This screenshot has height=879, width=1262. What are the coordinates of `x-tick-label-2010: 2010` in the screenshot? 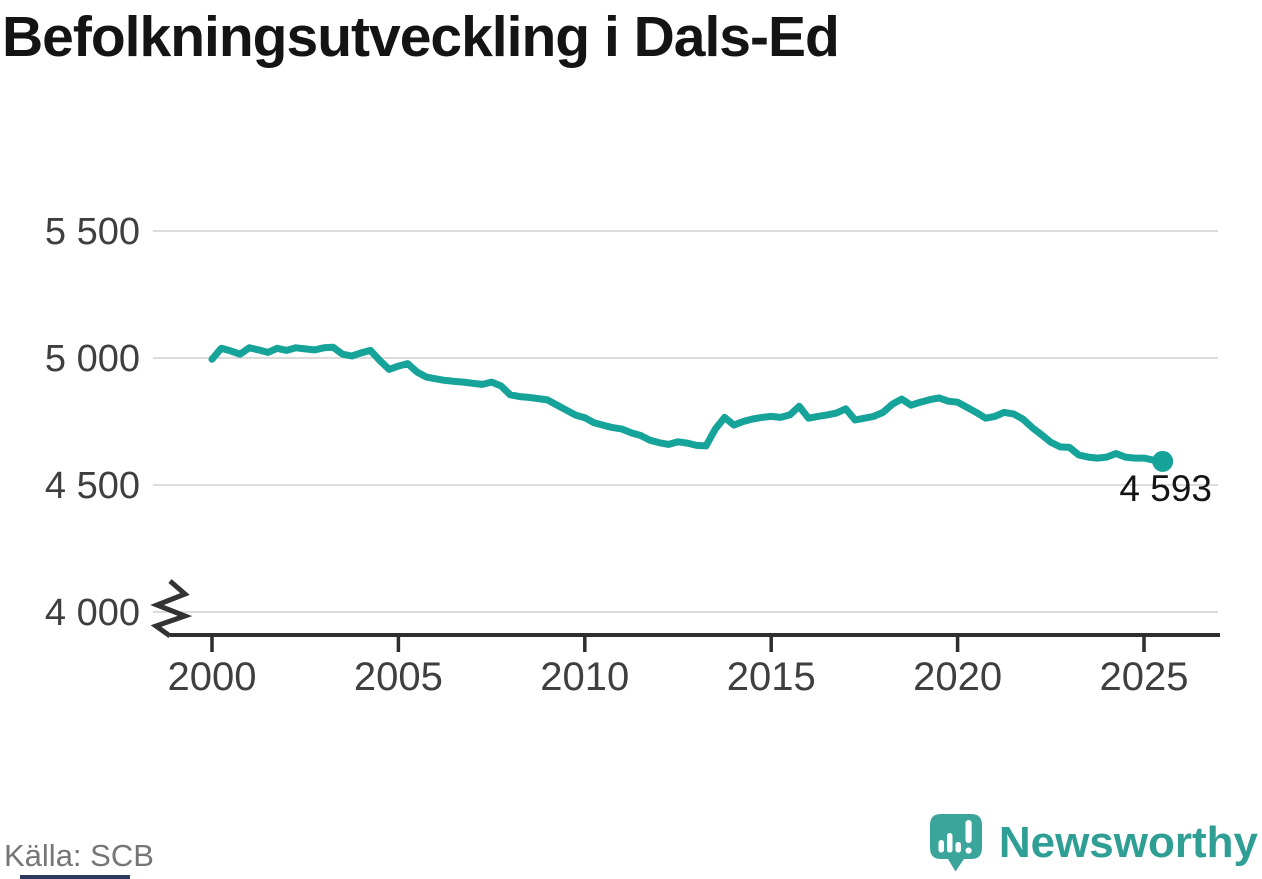 It's located at (584, 677).